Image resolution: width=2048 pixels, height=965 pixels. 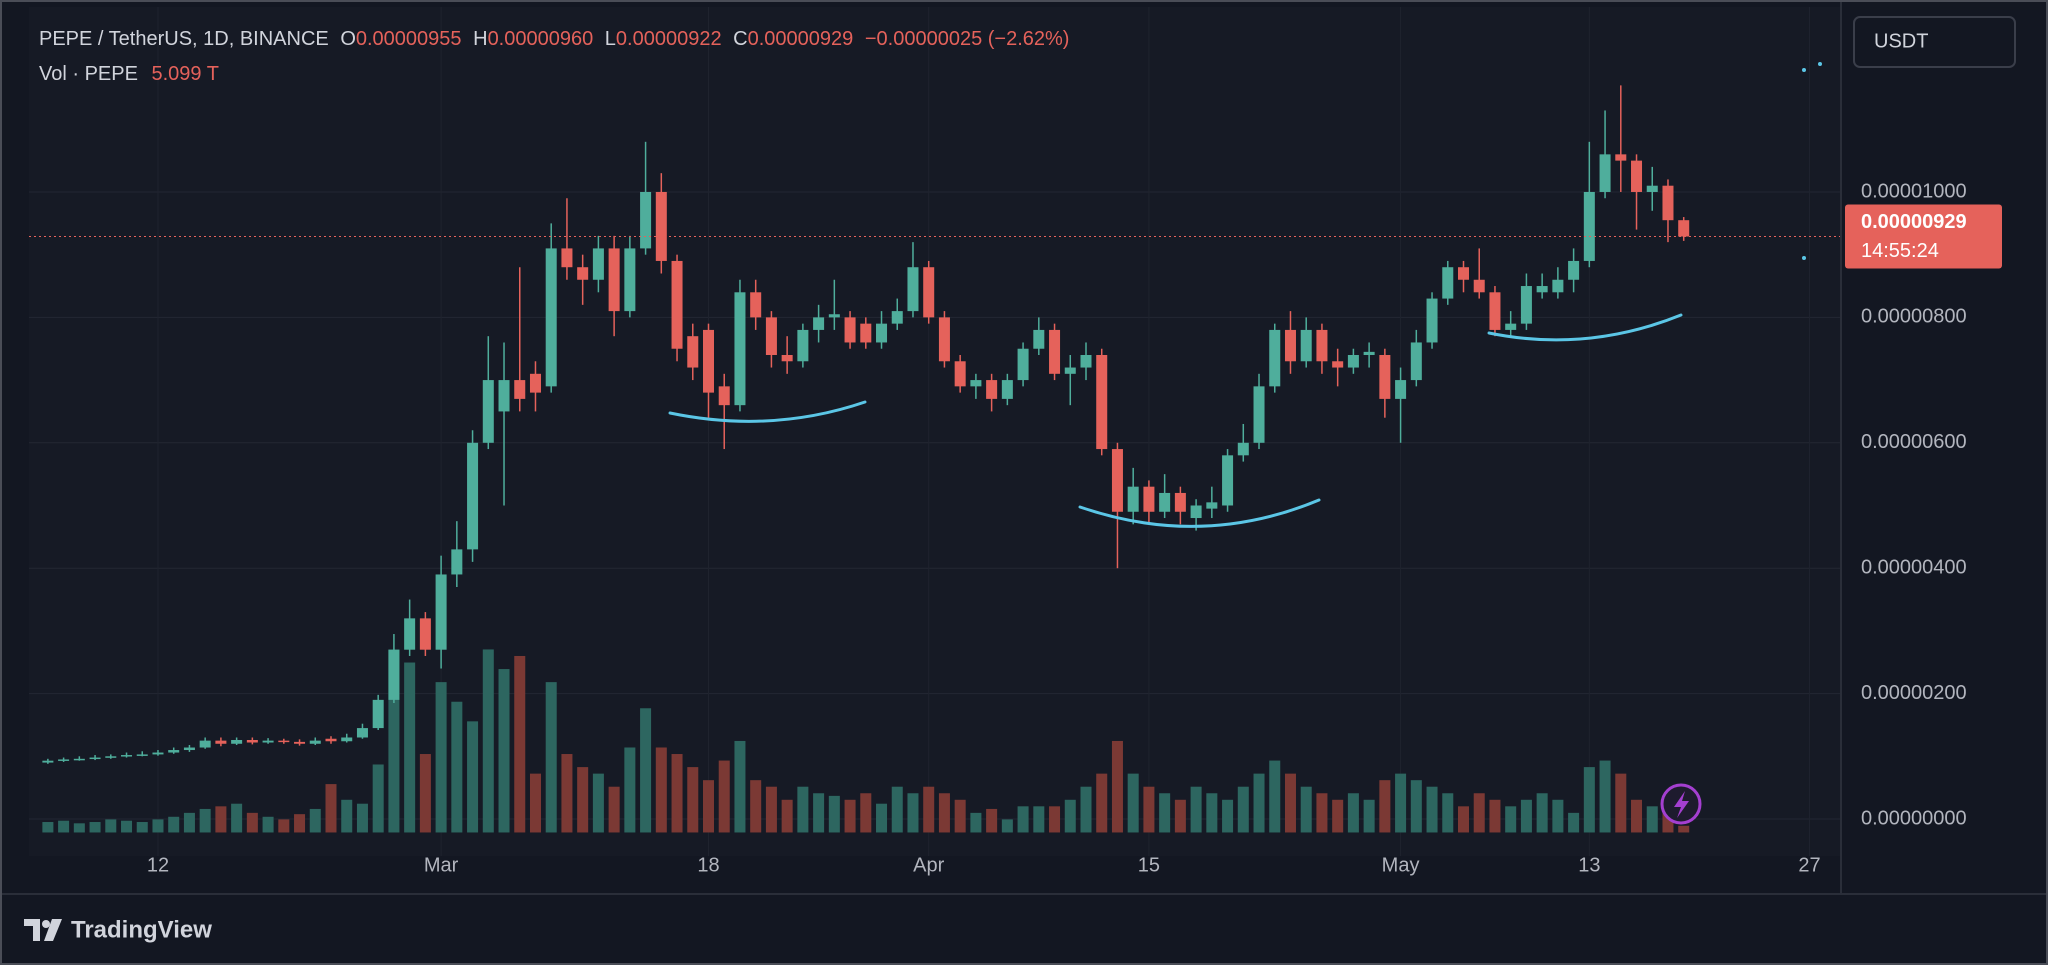 What do you see at coordinates (158, 865) in the screenshot?
I see `x-tick-label: 12` at bounding box center [158, 865].